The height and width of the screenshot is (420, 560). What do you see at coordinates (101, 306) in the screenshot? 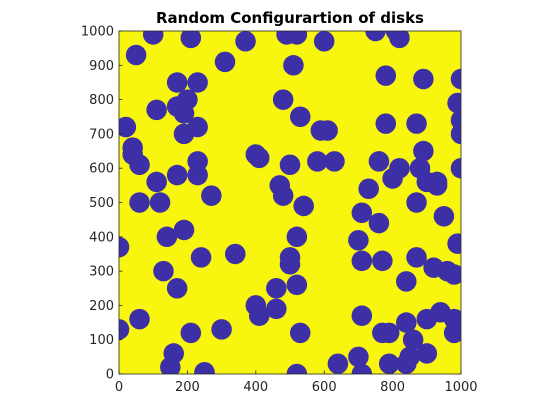
I see `y-tick-label-2: 200` at bounding box center [101, 306].